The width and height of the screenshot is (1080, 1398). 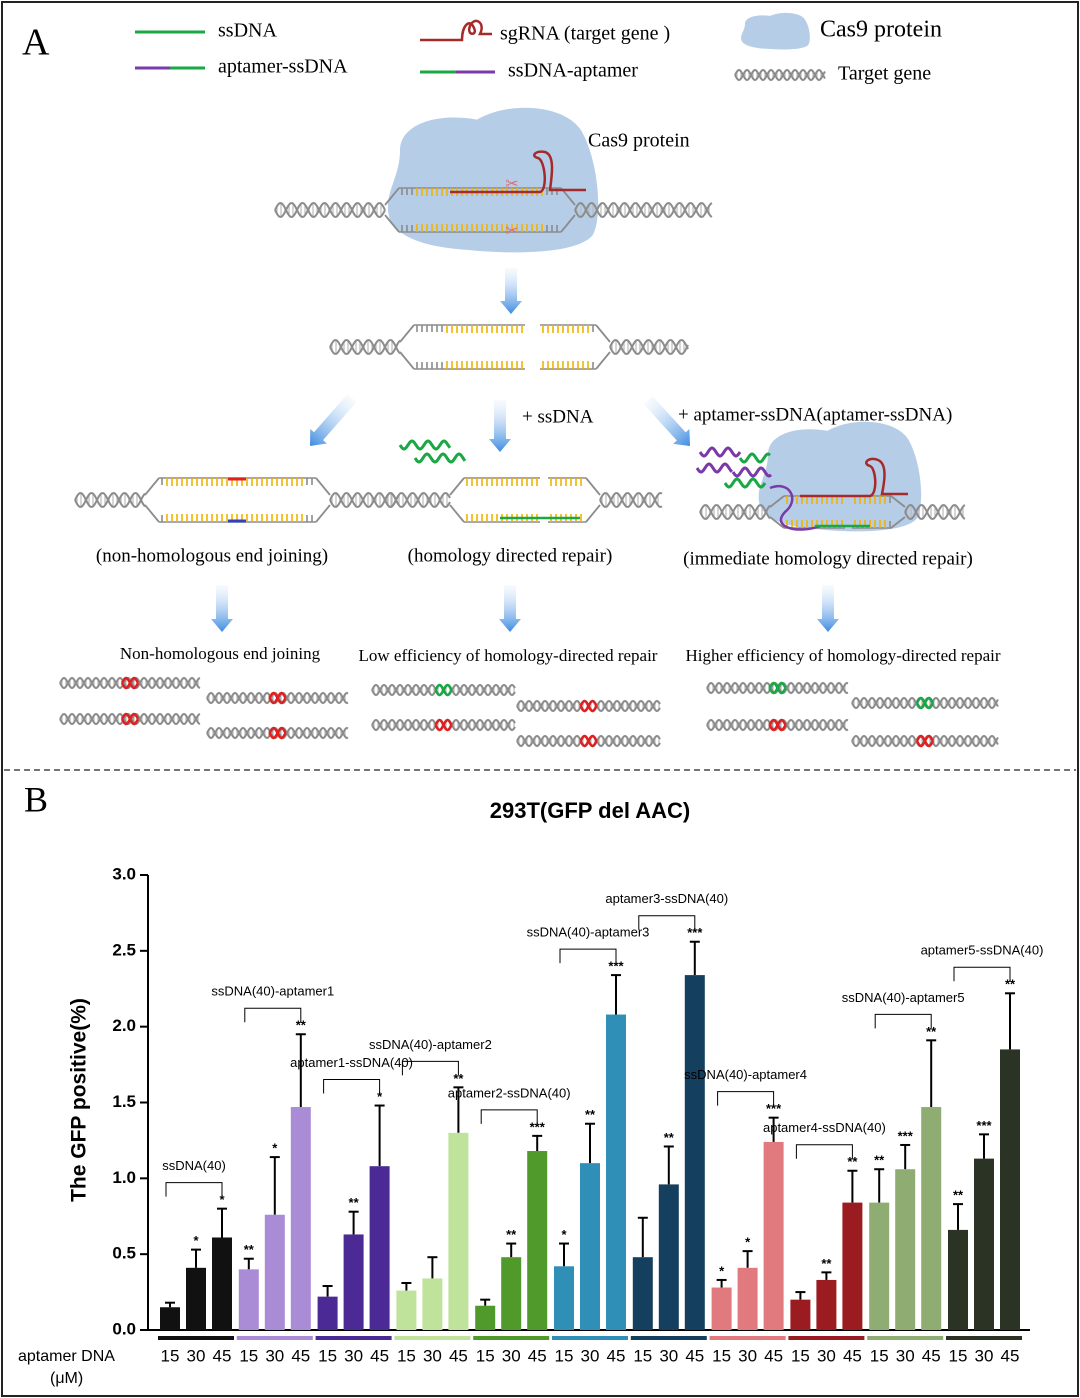 What do you see at coordinates (775, 31) in the screenshot?
I see `cas9-protein` at bounding box center [775, 31].